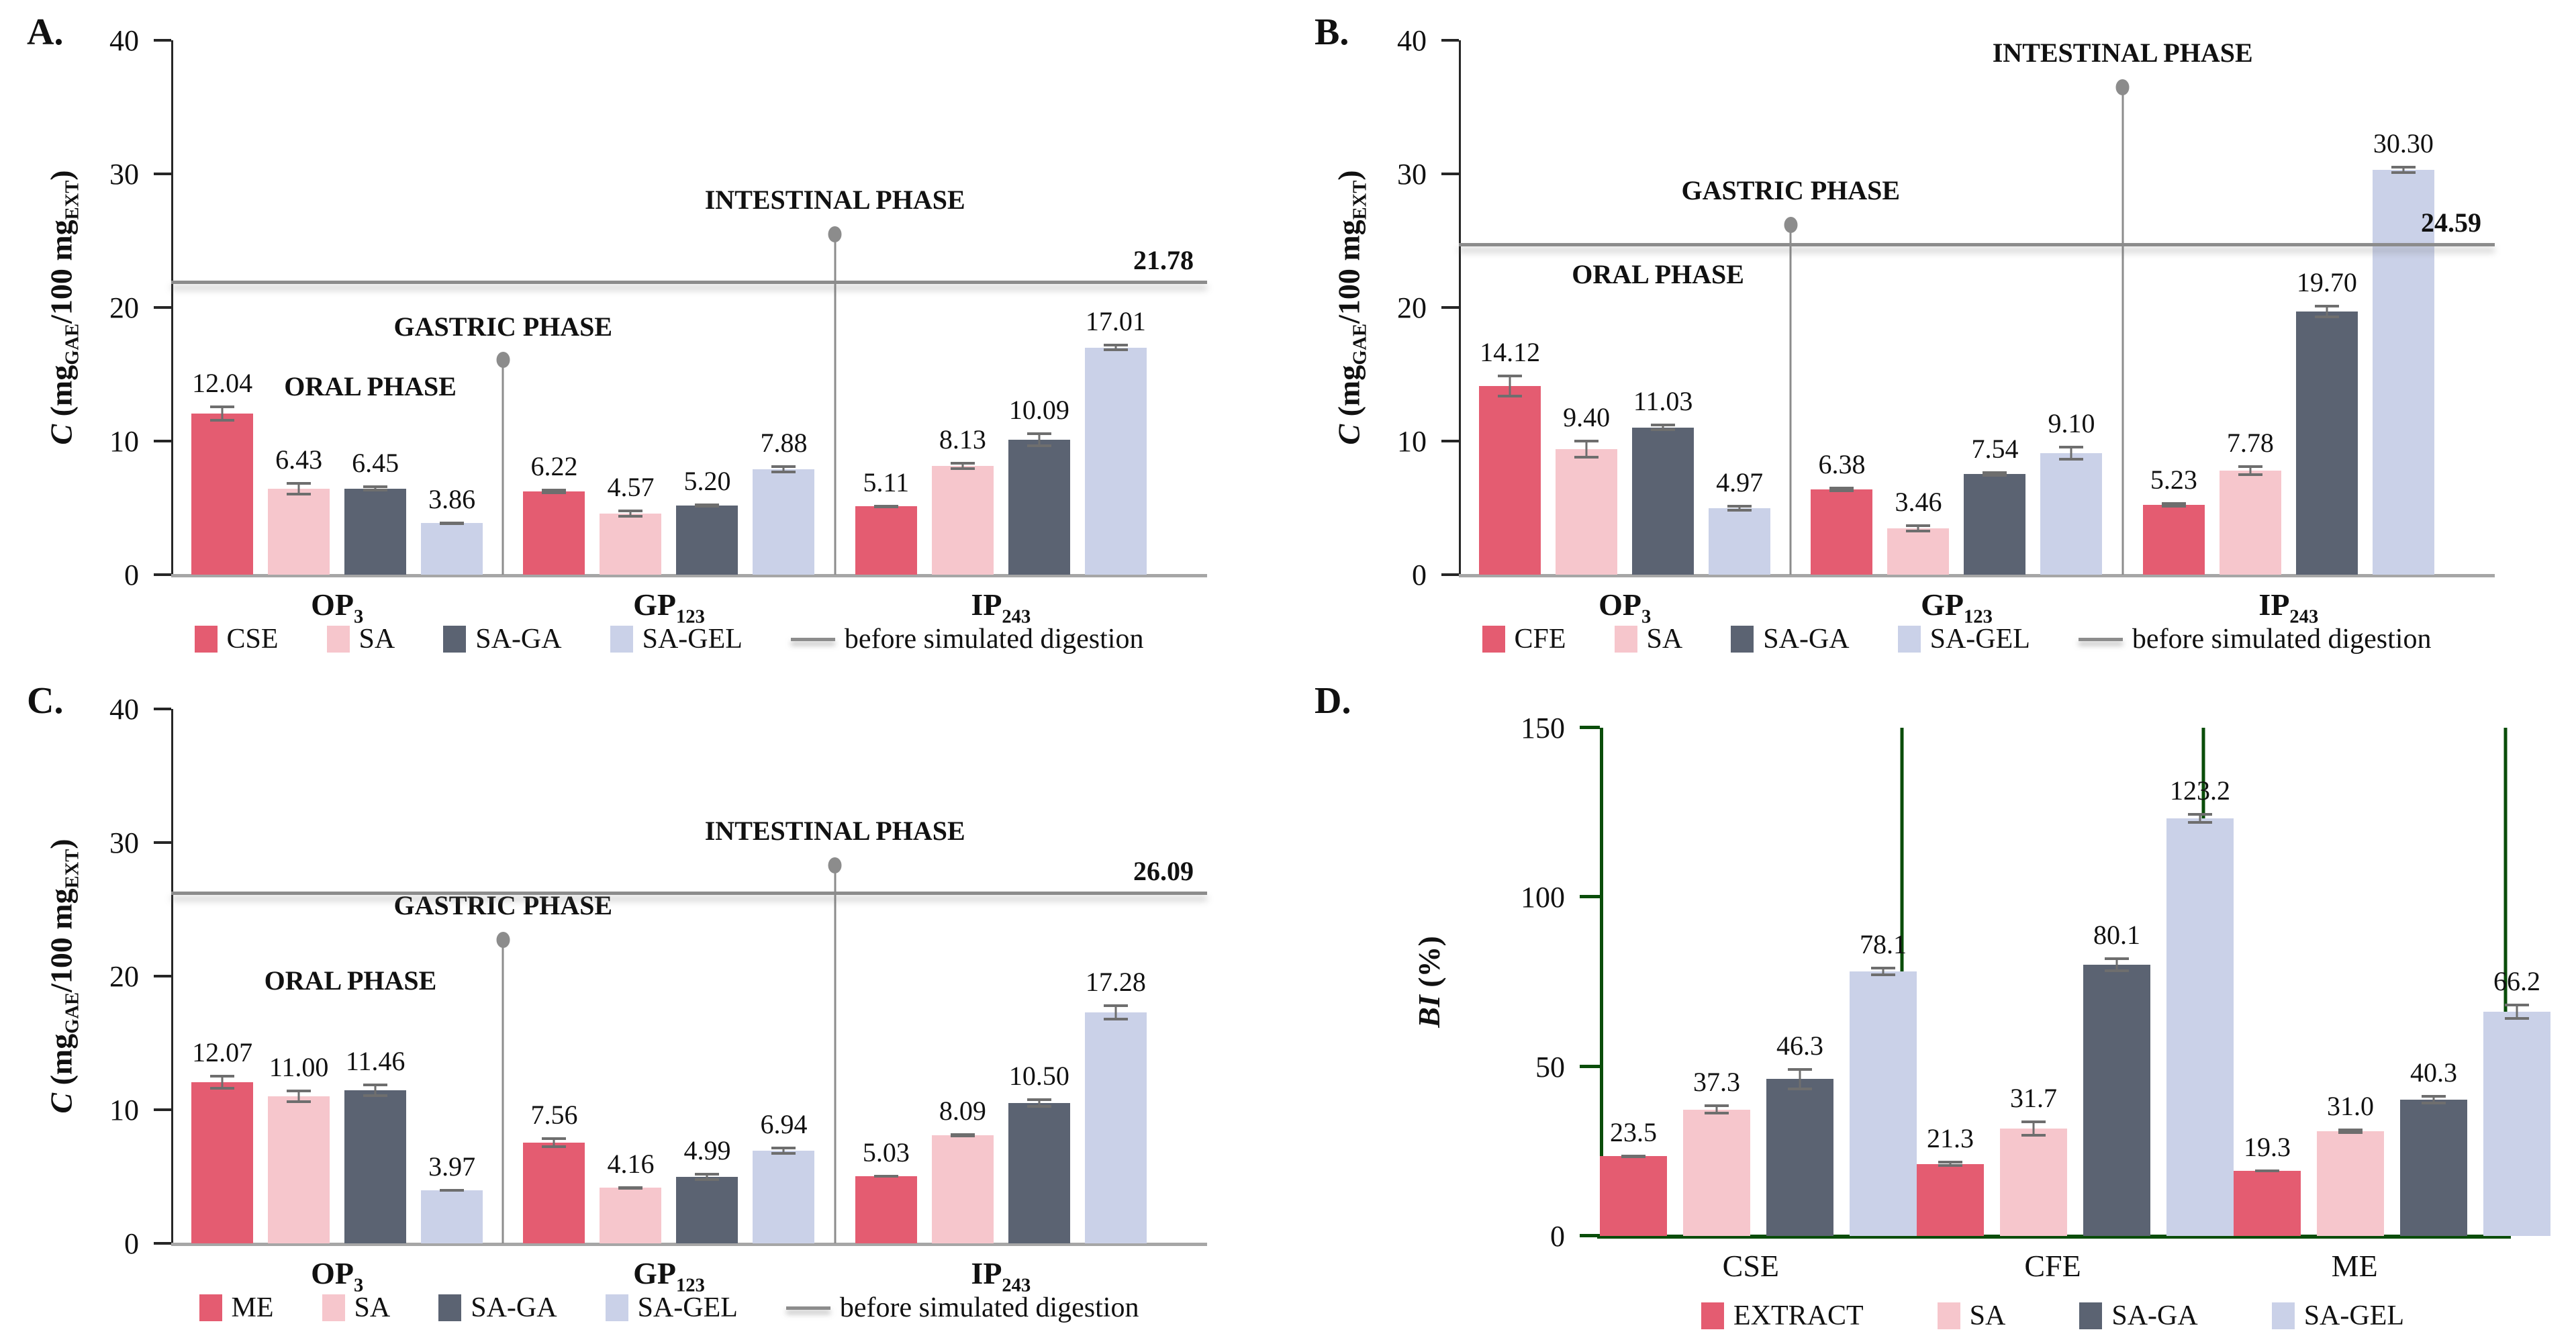  I want to click on bar-CSE-GP: 6.22, so click(554, 307).